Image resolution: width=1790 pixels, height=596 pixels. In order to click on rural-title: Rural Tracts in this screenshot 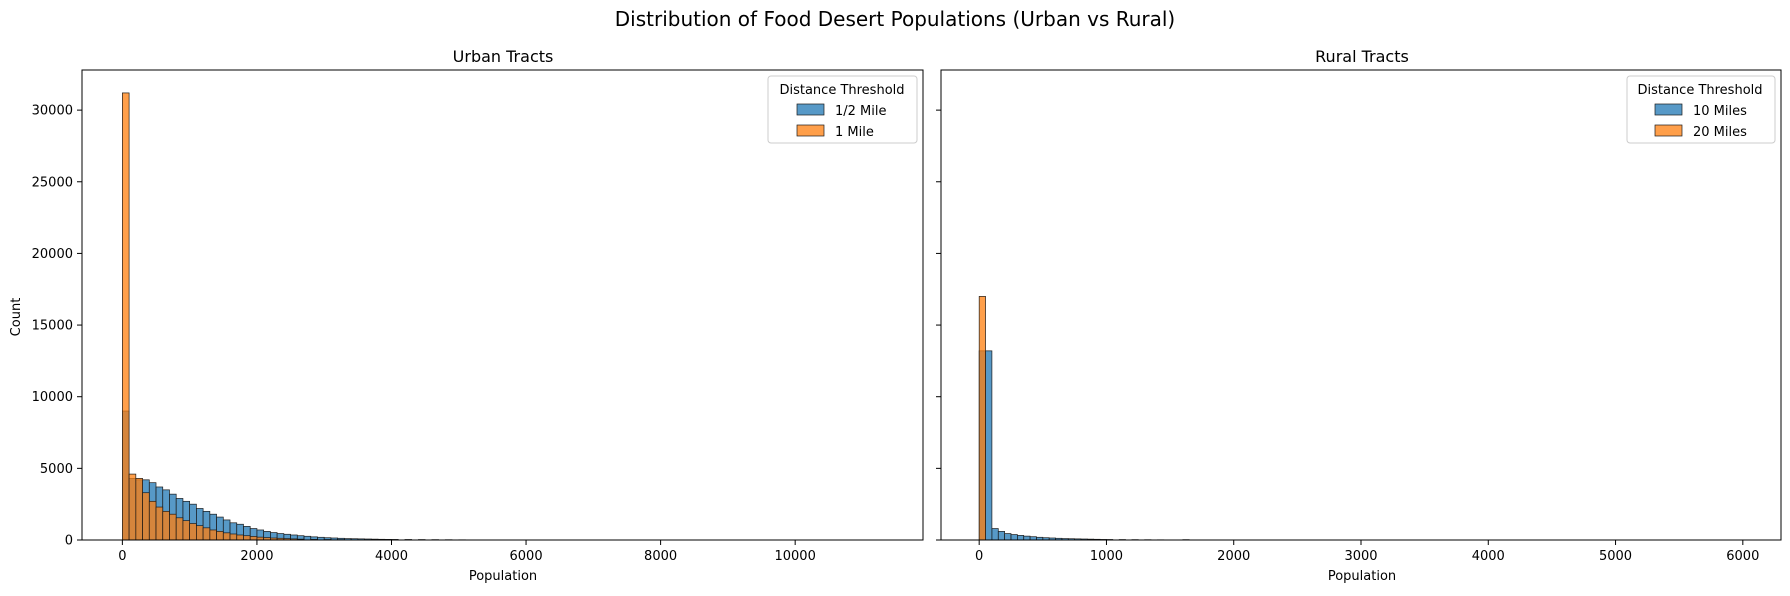, I will do `click(1362, 56)`.